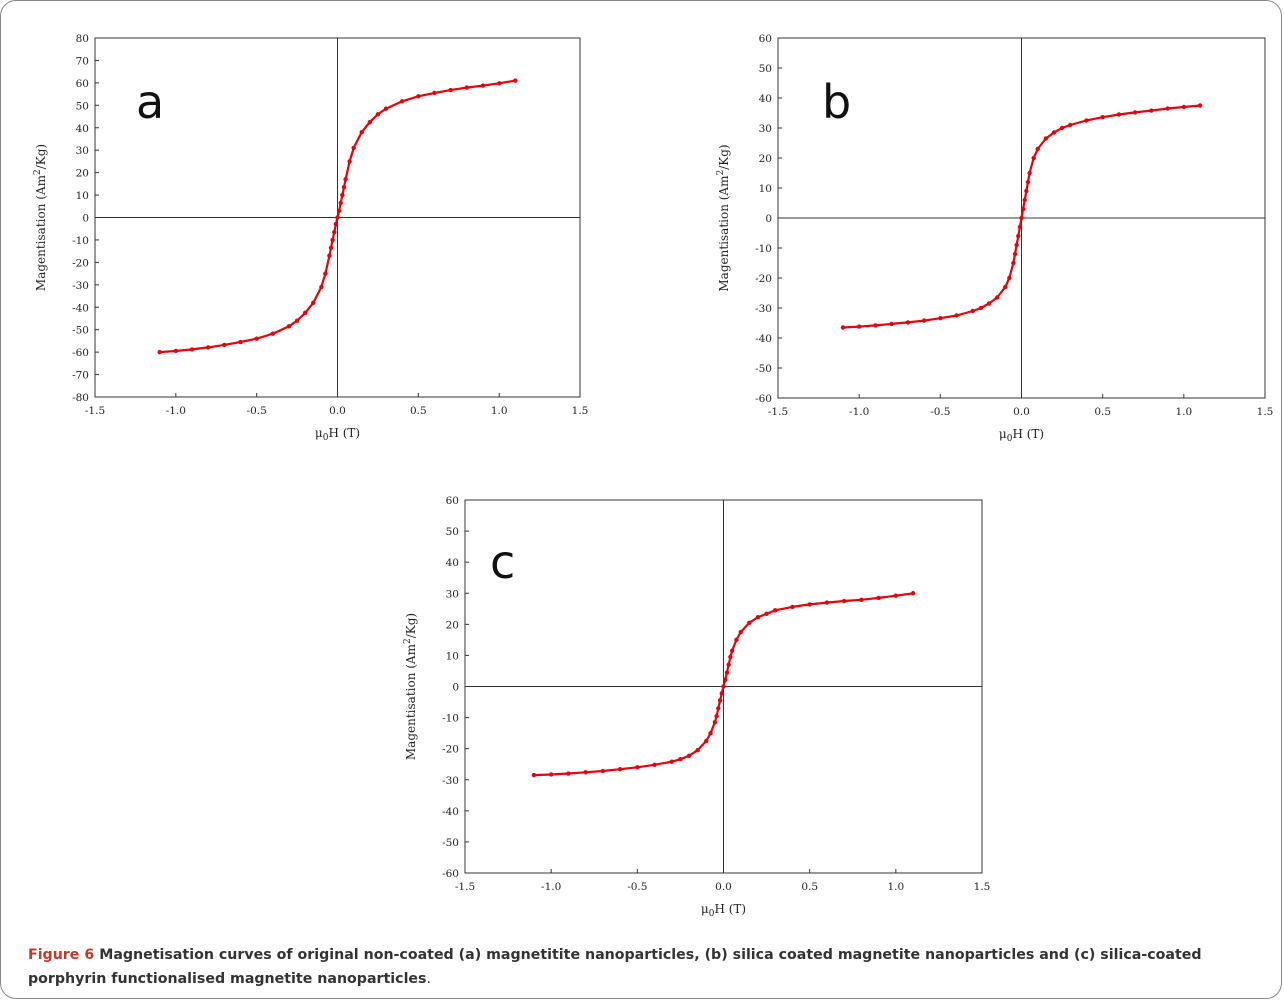 The width and height of the screenshot is (1284, 1001). Describe the element at coordinates (778, 412) in the screenshot. I see `panel-b-x-tick-label: -1.5` at that location.